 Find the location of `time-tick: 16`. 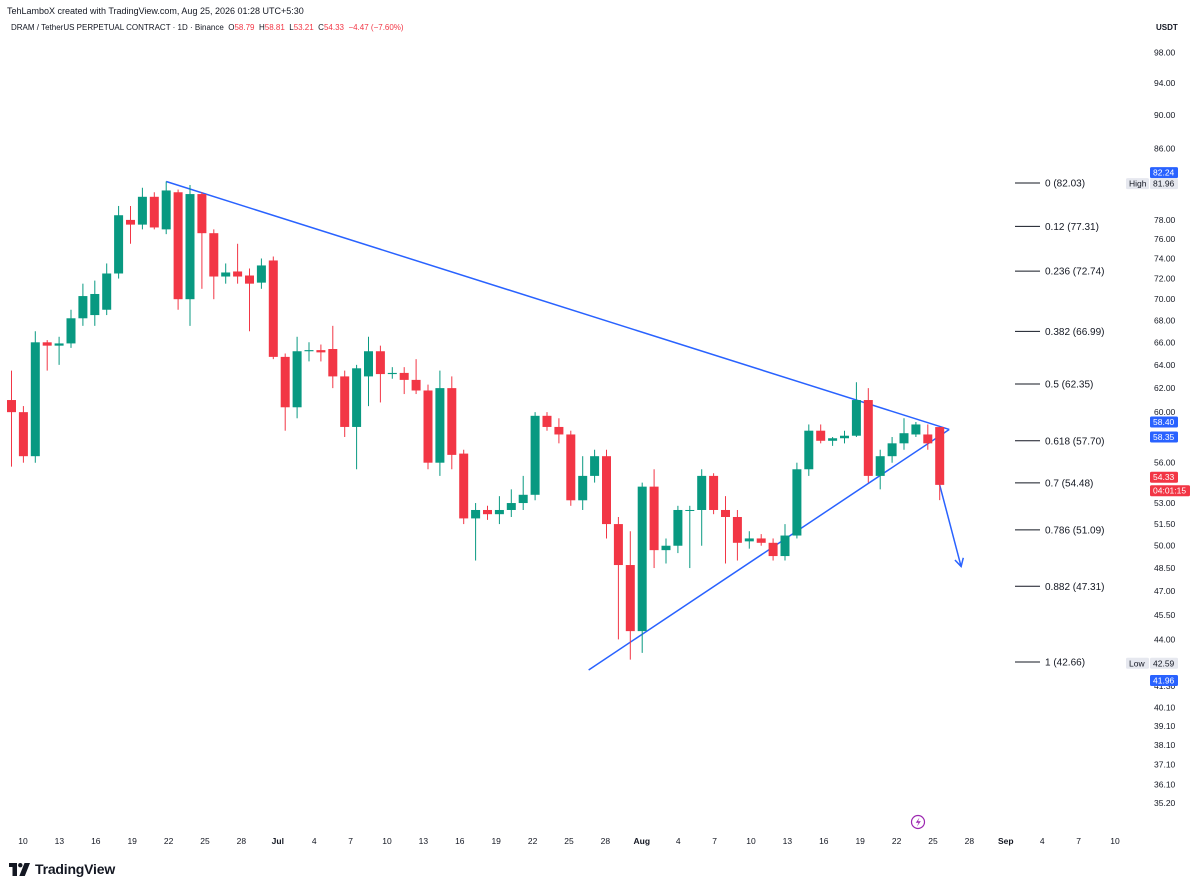

time-tick: 16 is located at coordinates (96, 841).